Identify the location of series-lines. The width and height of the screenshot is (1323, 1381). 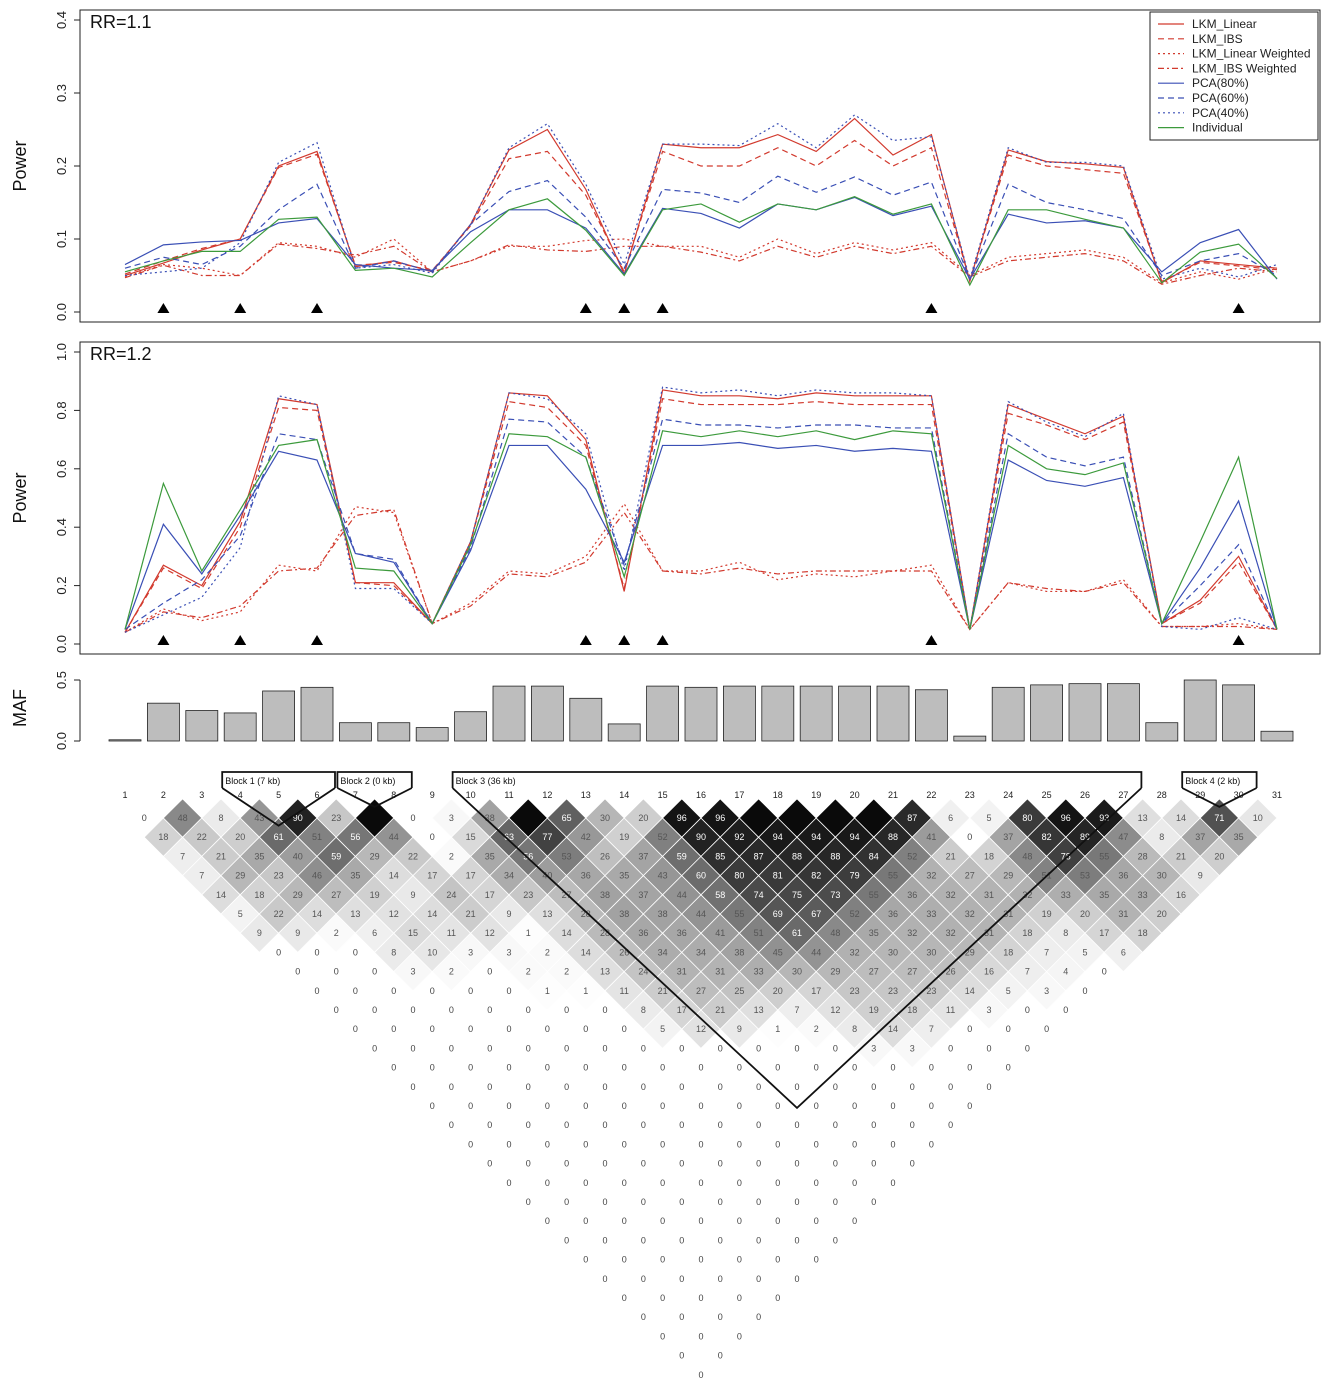
(701, 200).